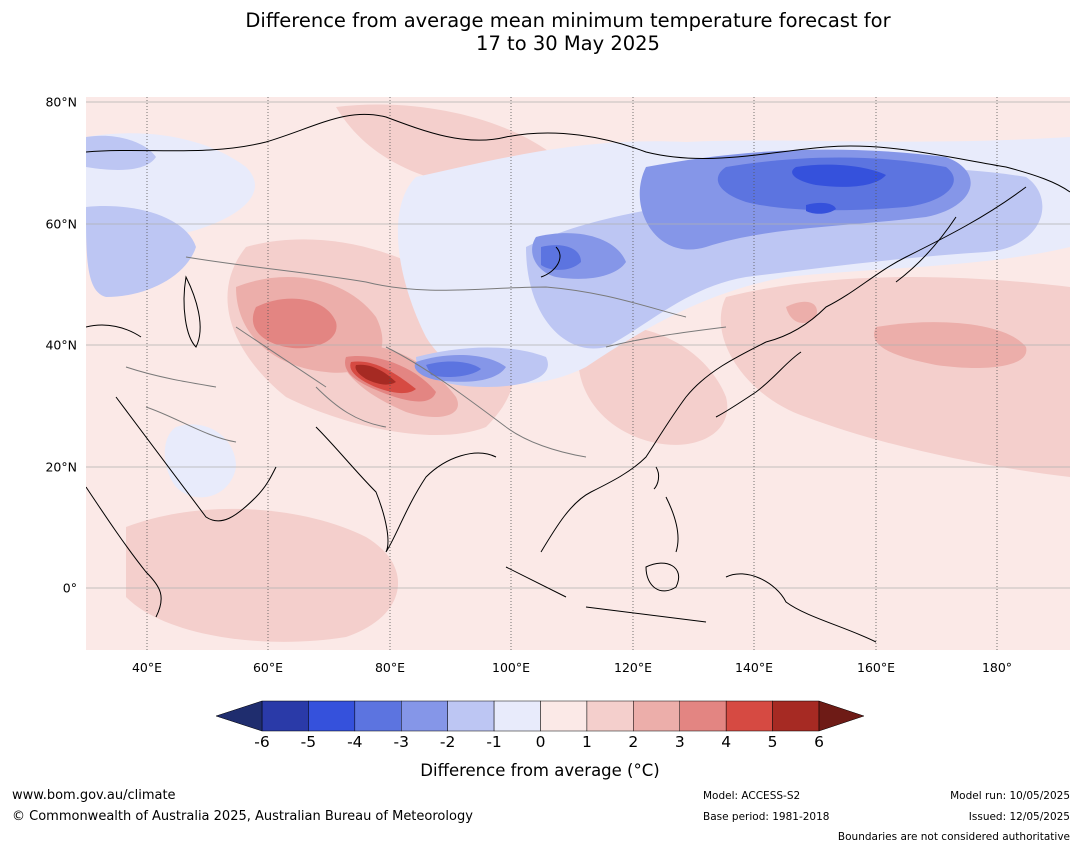  What do you see at coordinates (511, 667) in the screenshot?
I see `lon-label-100e: 100°E` at bounding box center [511, 667].